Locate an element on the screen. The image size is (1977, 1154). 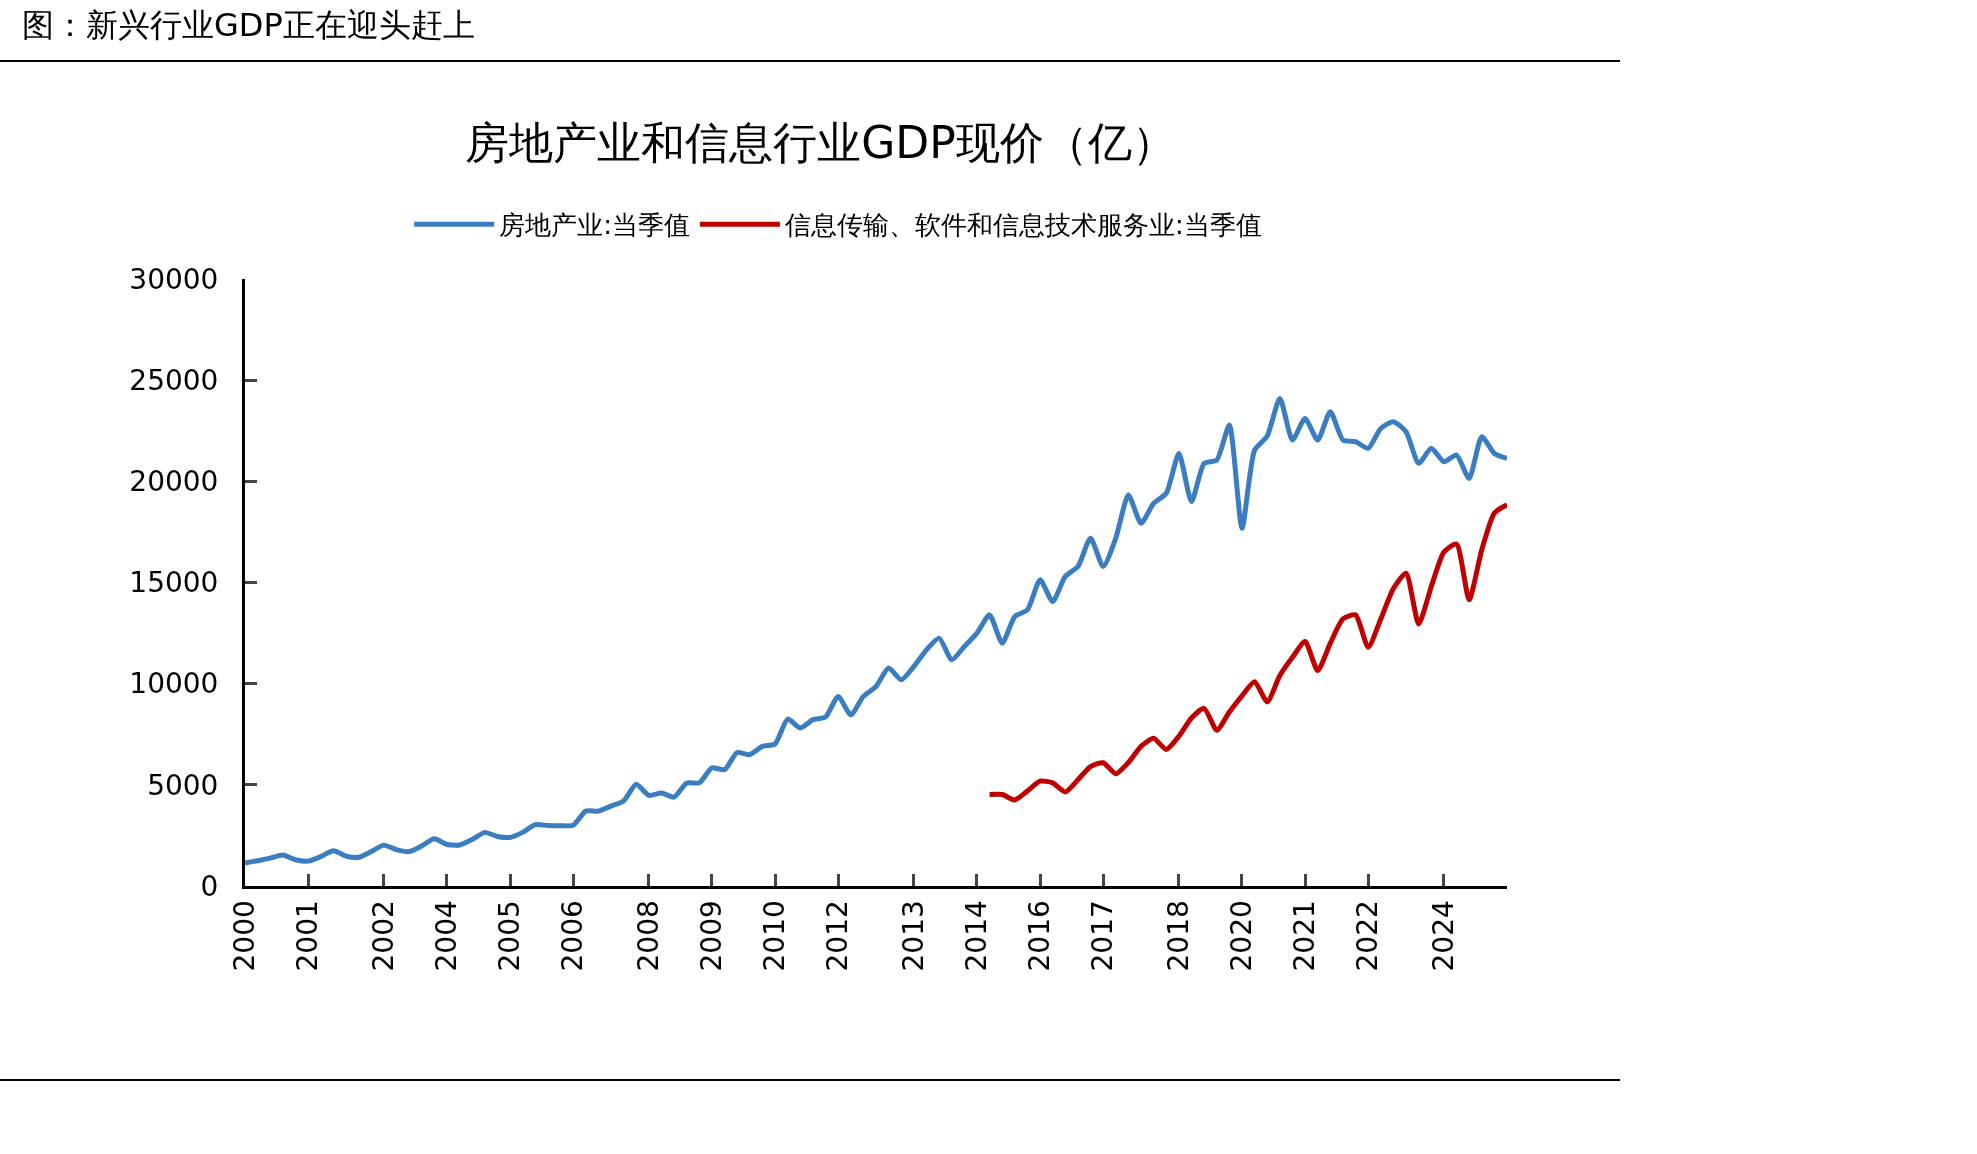
y-tick-label: 10000 is located at coordinates (174, 684).